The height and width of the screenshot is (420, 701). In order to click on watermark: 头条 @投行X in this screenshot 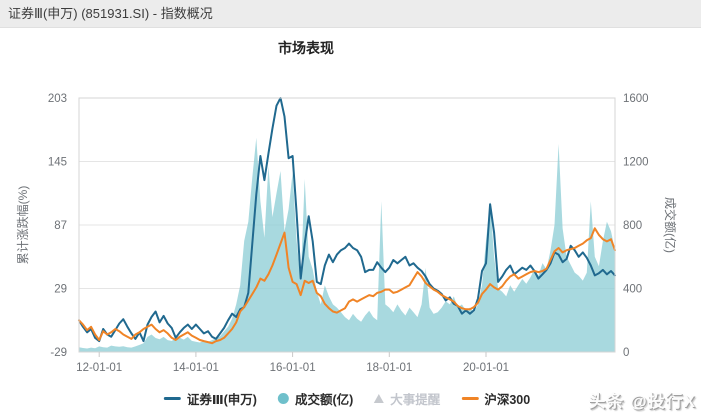, I will do `click(642, 401)`.